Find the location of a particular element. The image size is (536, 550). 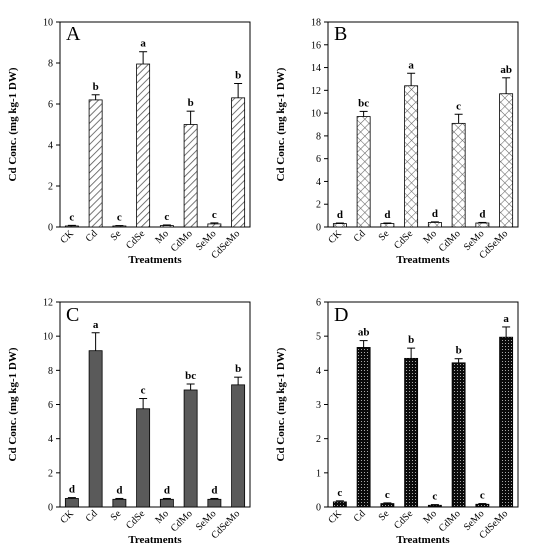

y-tick-label: 12 is located at coordinates (316, 91).